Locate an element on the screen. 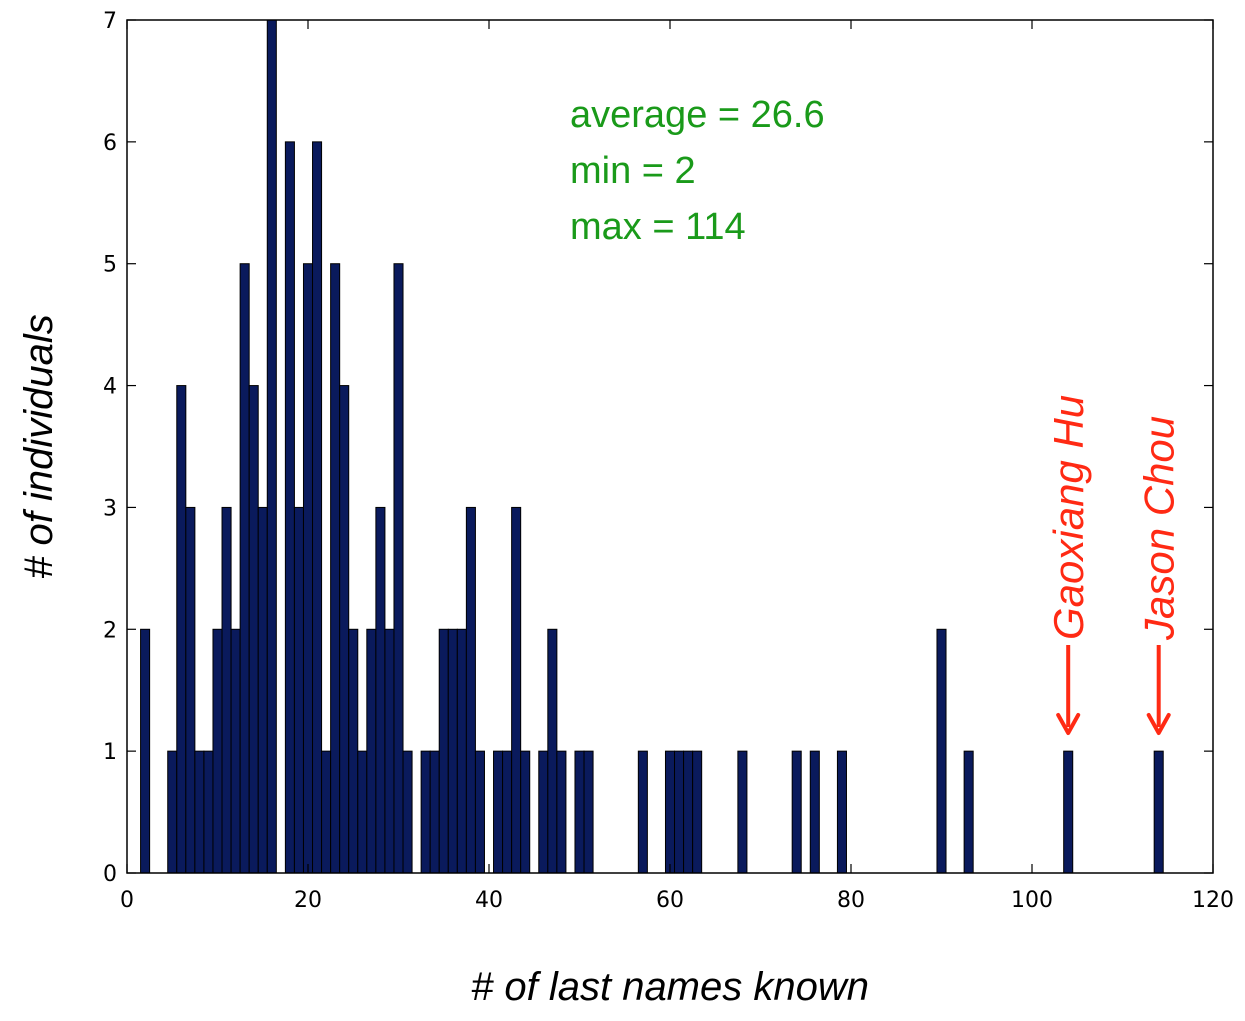 This screenshot has width=1245, height=1021. y-tick-label: 0 is located at coordinates (110, 874).